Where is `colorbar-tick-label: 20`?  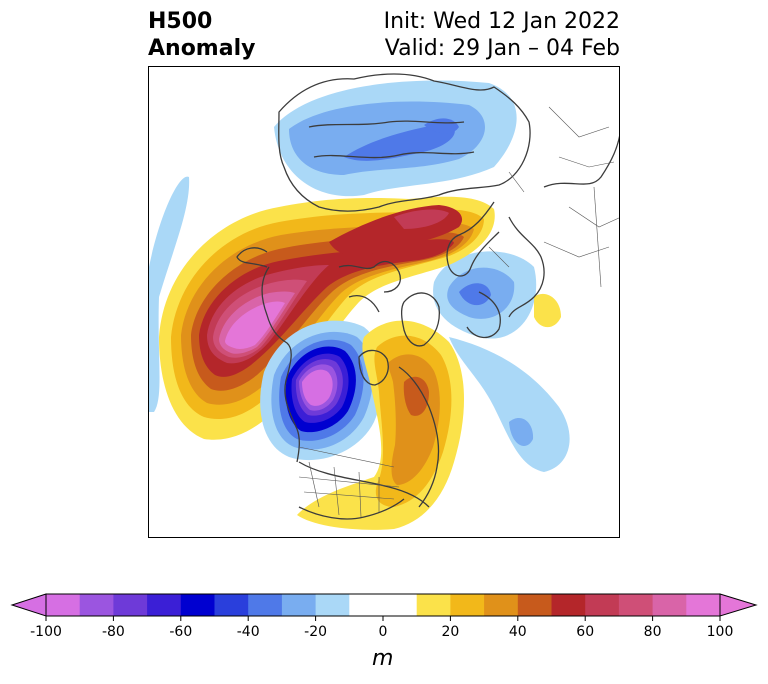 colorbar-tick-label: 20 is located at coordinates (450, 632).